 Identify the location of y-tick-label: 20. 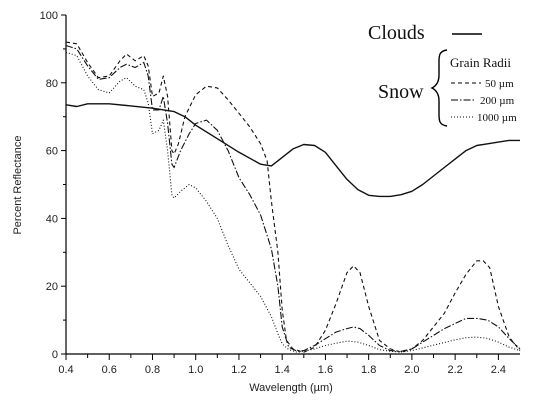
(52, 287).